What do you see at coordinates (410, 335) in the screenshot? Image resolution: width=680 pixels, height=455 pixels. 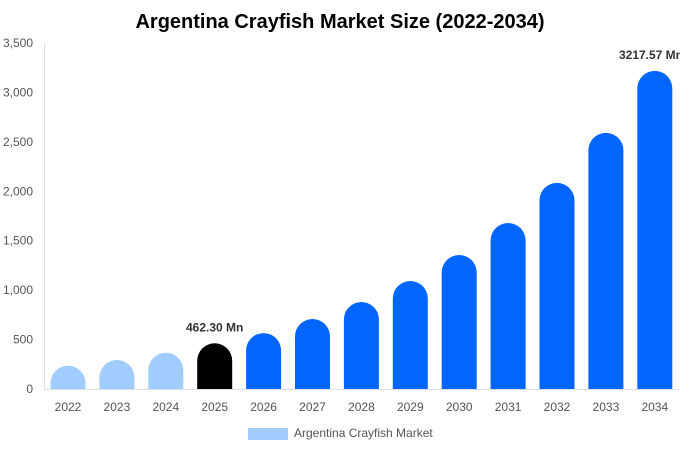 I see `bar-2029` at bounding box center [410, 335].